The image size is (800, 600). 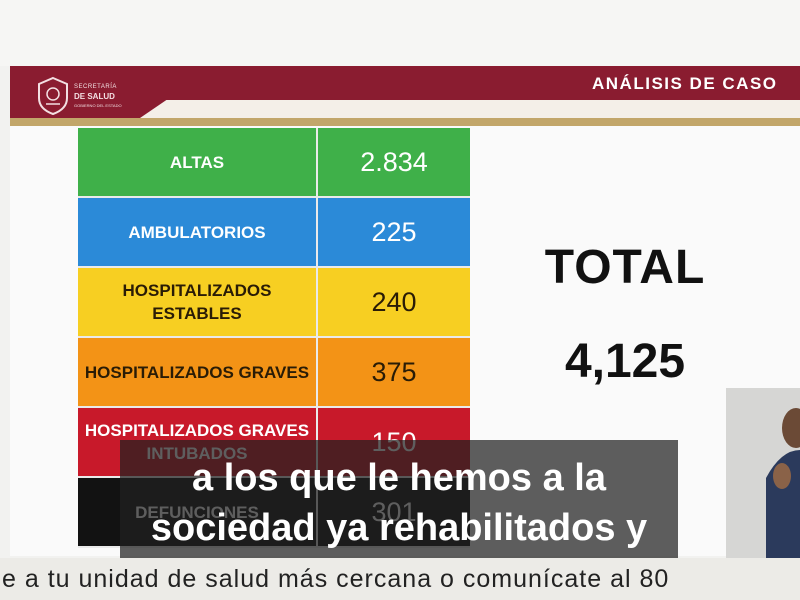 I want to click on sign-language-interpreter, so click(x=763, y=473).